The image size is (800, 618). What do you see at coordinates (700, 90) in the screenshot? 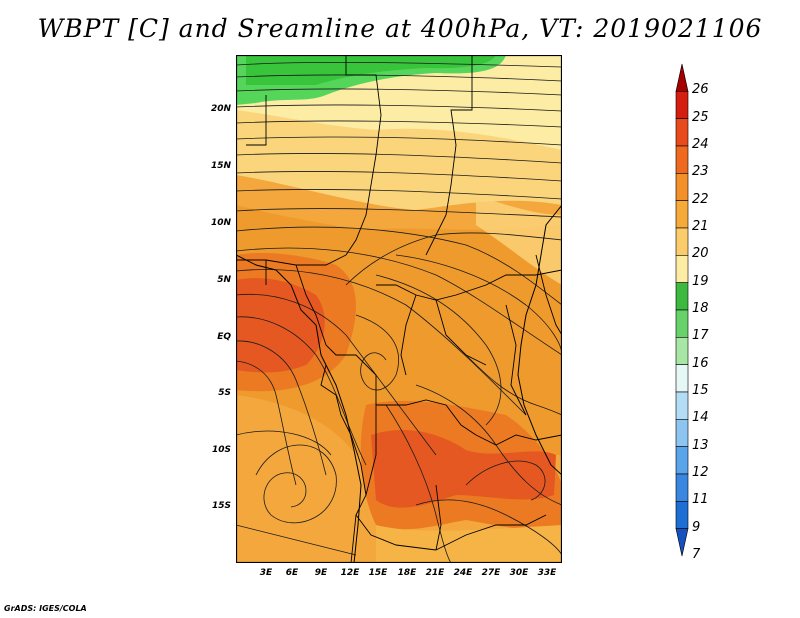
I see `colorbar-label: 26` at bounding box center [700, 90].